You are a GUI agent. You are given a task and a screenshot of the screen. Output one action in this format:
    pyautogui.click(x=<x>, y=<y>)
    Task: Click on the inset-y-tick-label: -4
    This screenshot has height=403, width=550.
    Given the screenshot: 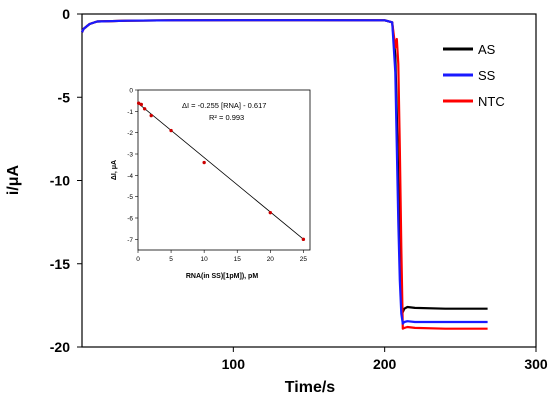 What is the action you would take?
    pyautogui.click(x=130, y=176)
    